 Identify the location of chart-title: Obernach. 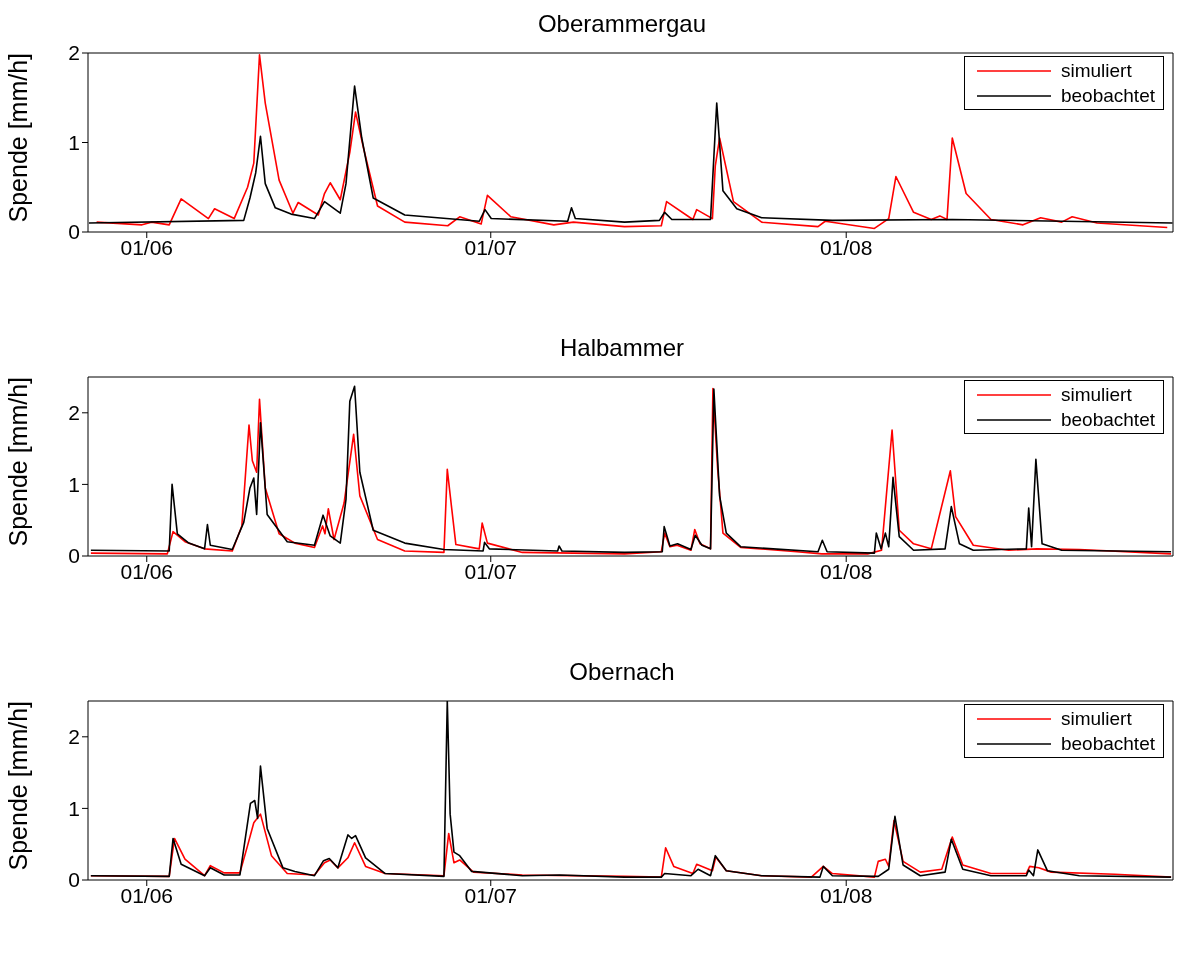
(622, 672).